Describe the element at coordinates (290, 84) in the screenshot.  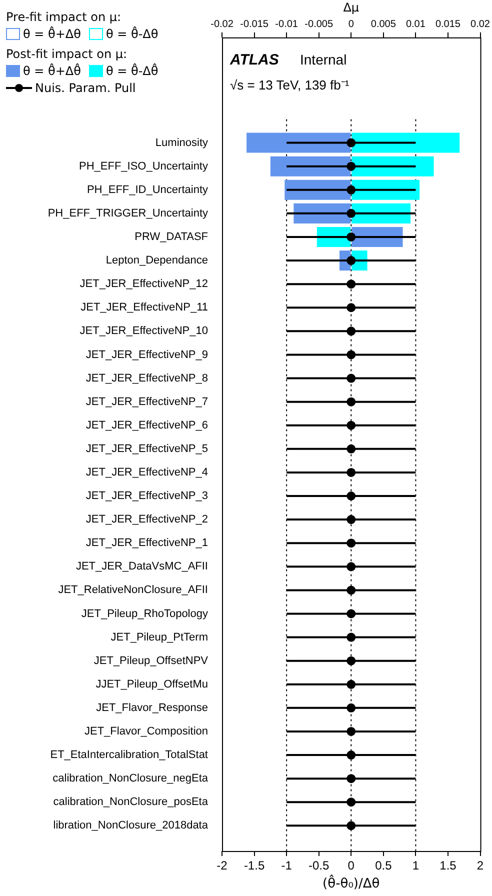
I see `text: √s = 13 TeV, 139 fb⁻¹` at that location.